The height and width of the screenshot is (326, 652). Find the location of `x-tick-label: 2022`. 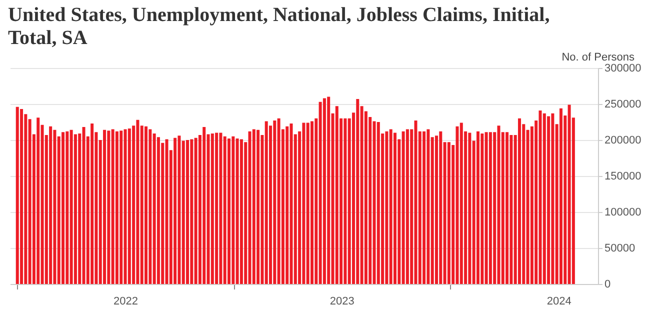

x-tick-label: 2022 is located at coordinates (126, 302).